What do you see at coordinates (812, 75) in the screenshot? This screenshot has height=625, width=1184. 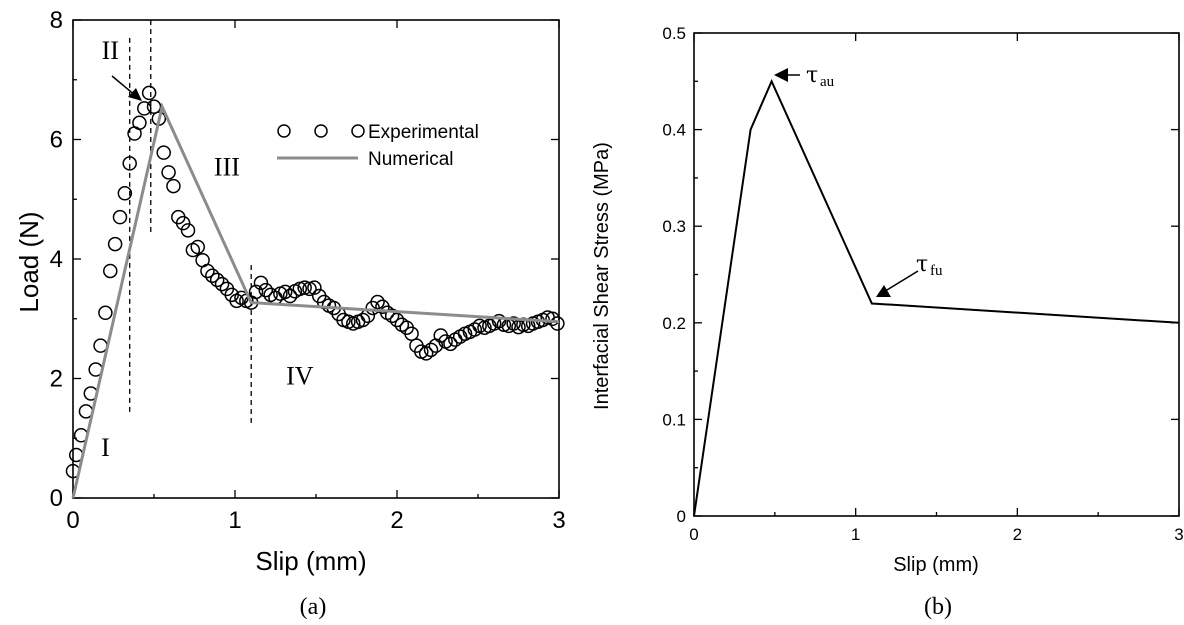 I see `tau-au-symbol: τ` at bounding box center [812, 75].